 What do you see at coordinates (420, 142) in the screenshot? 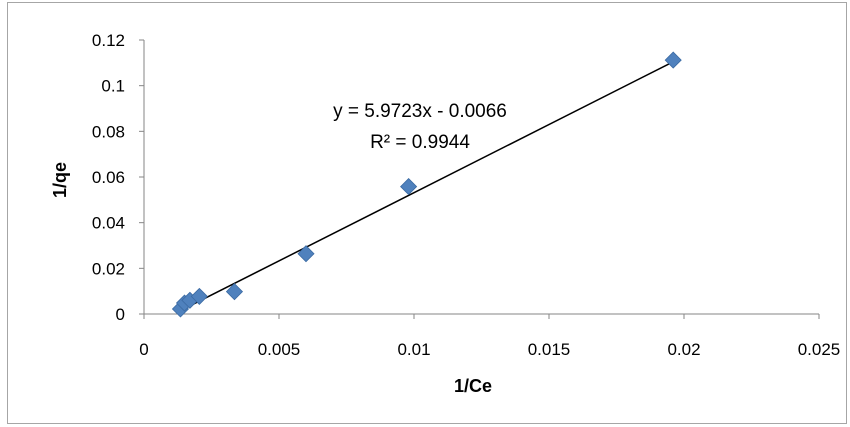
I see `r-squared-label: R² = 0.9944` at bounding box center [420, 142].